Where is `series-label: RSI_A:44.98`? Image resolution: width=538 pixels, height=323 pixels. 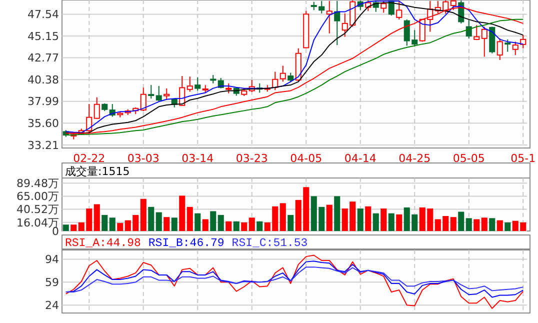
series-label: RSI_A:44.98 is located at coordinates (103, 243).